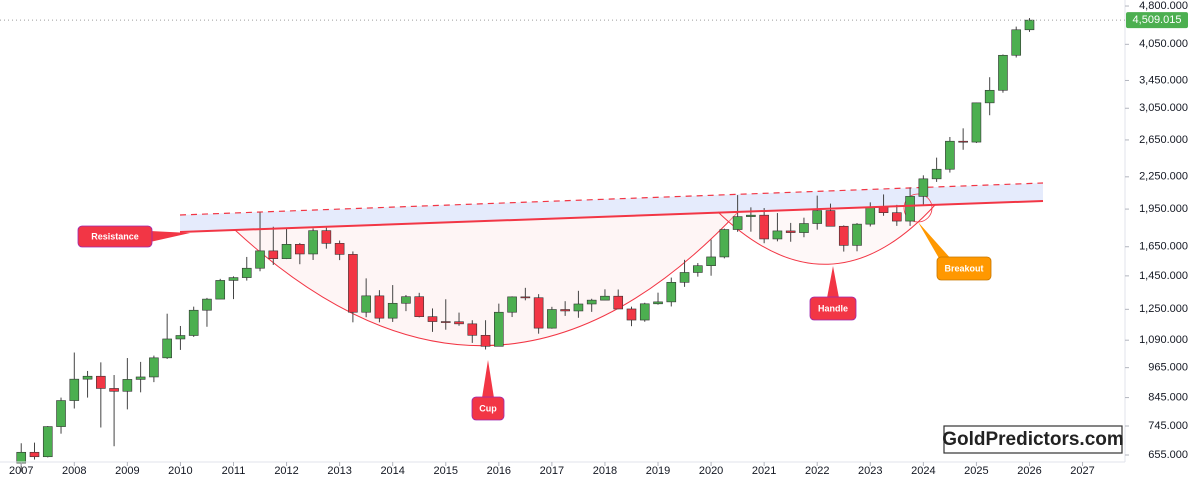 This screenshot has width=1200, height=480. I want to click on x-tick-label: 2018, so click(605, 471).